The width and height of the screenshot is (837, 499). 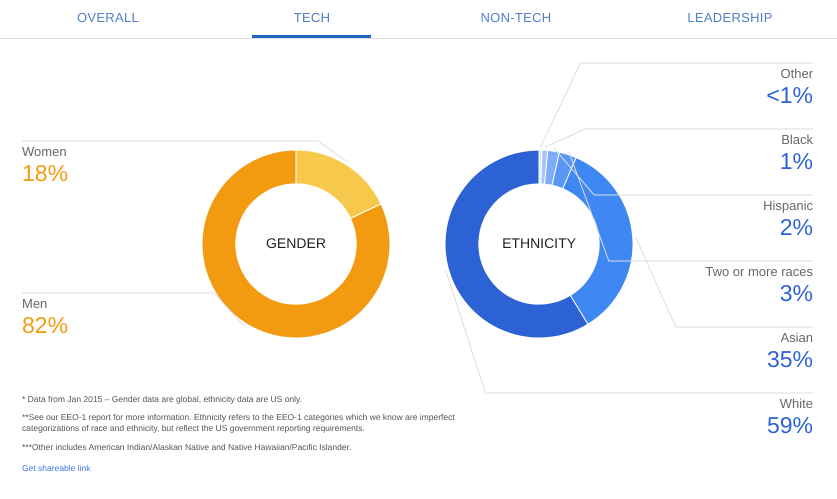 I want to click on data-label: 3%, so click(x=796, y=293).